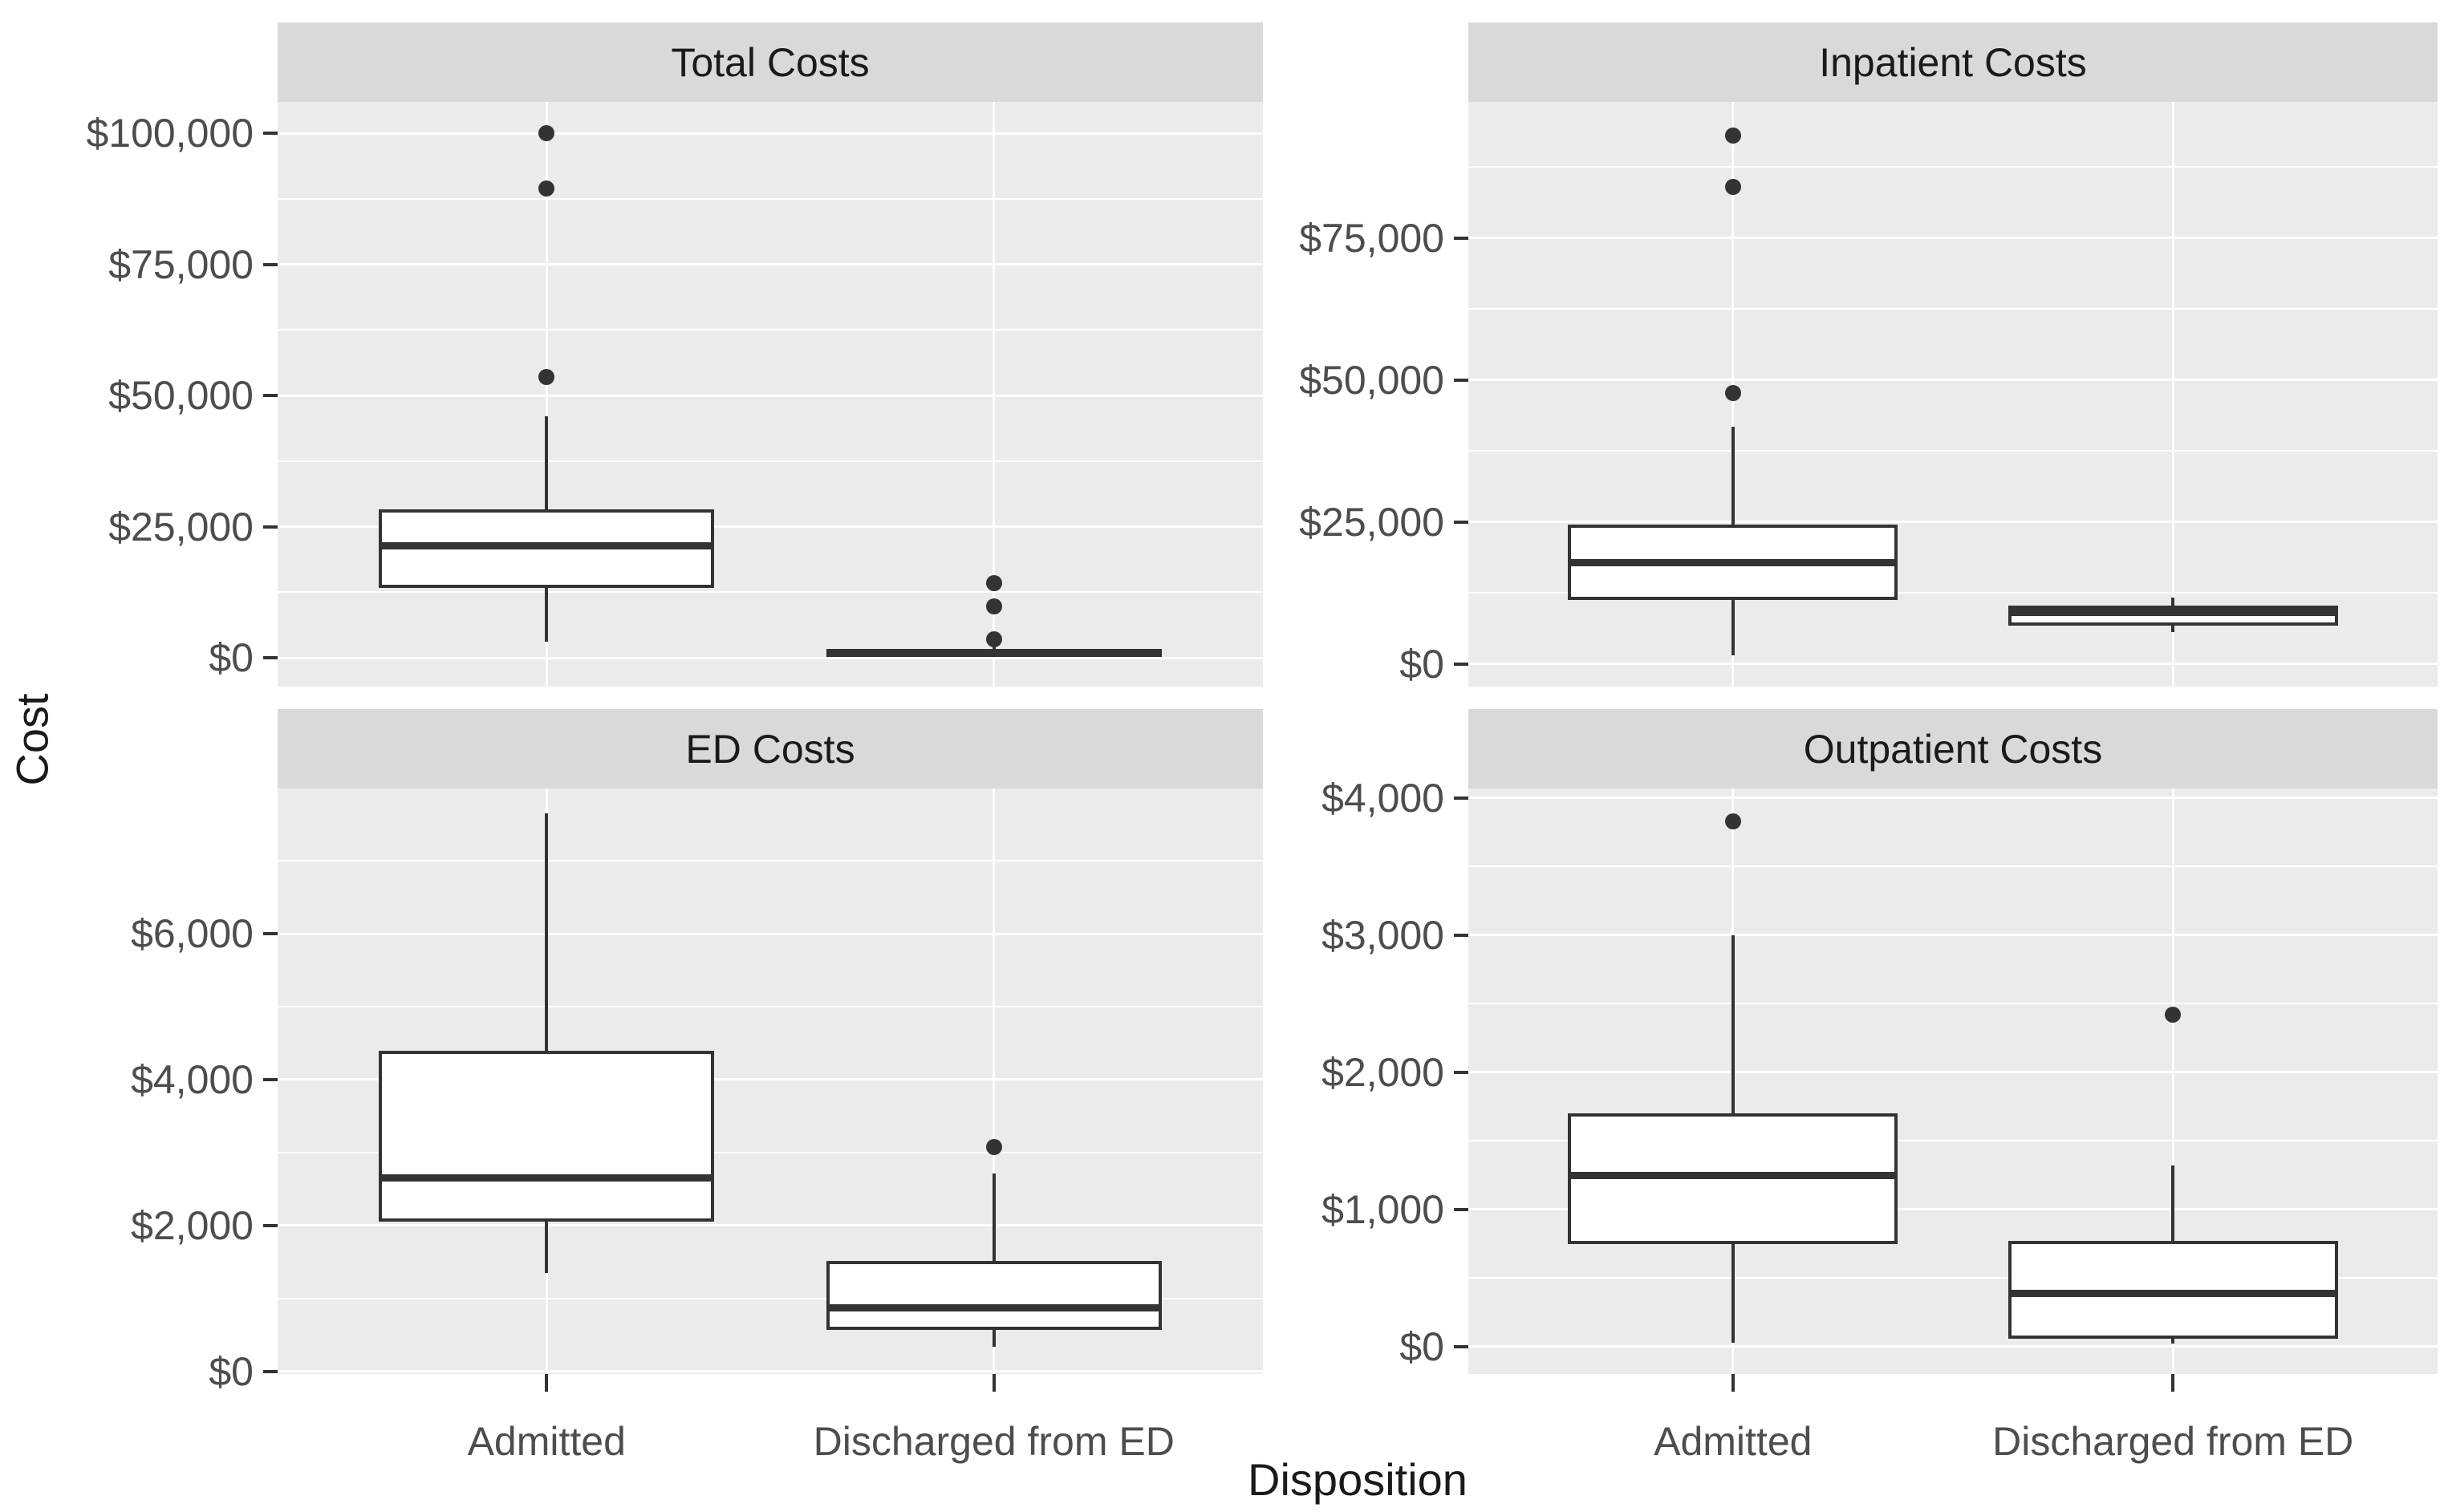  I want to click on y-tick-label: $100,000, so click(170, 133).